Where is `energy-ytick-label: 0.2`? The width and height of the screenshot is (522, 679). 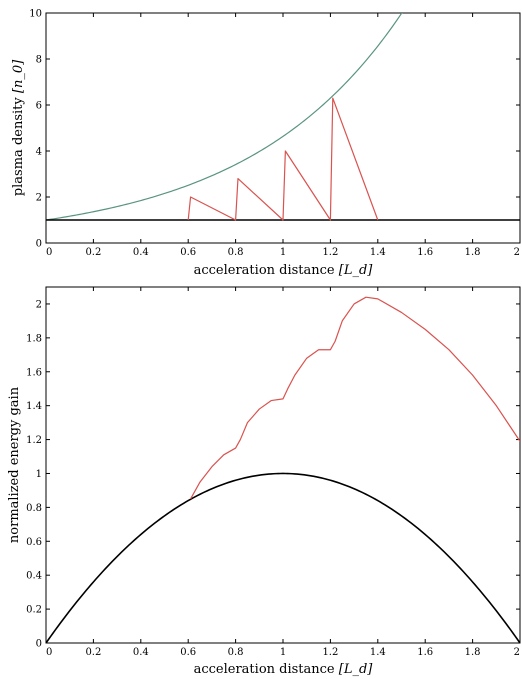
energy-ytick-label: 0.2 is located at coordinates (34, 610).